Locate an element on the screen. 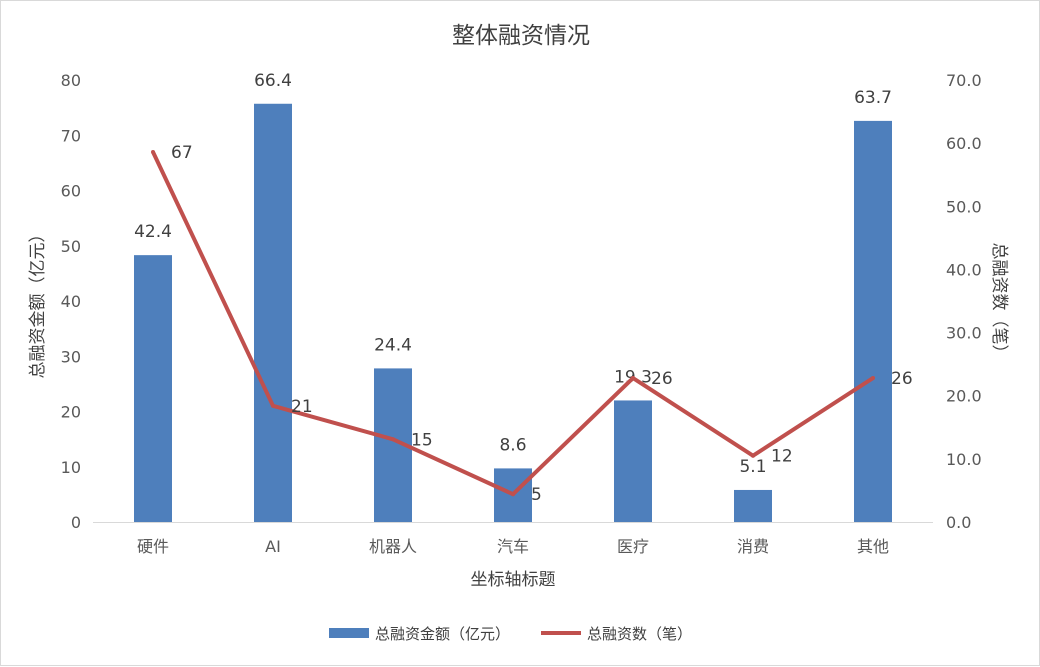 The image size is (1040, 667). line-value-label: 5 is located at coordinates (536, 495).